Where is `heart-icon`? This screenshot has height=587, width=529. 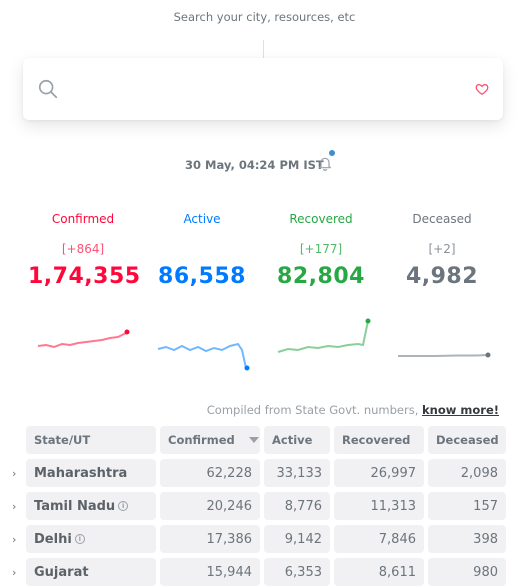 heart-icon is located at coordinates (482, 89).